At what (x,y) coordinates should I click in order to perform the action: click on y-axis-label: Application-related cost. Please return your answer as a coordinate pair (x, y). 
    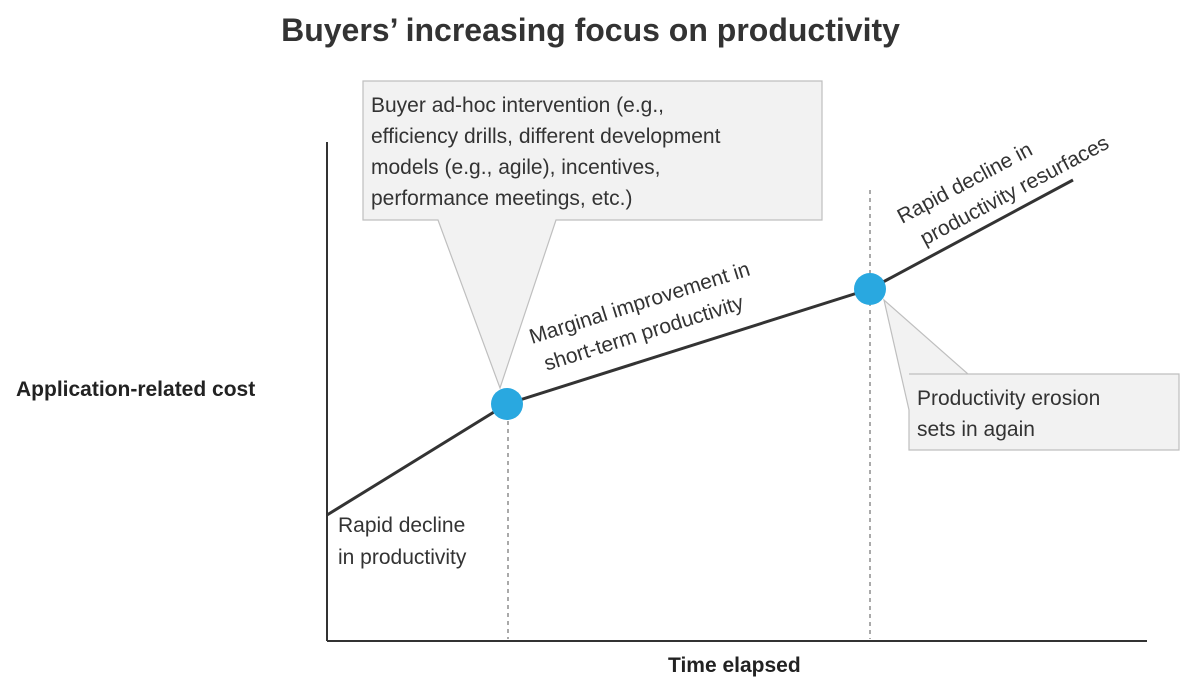
    Looking at the image, I should click on (136, 389).